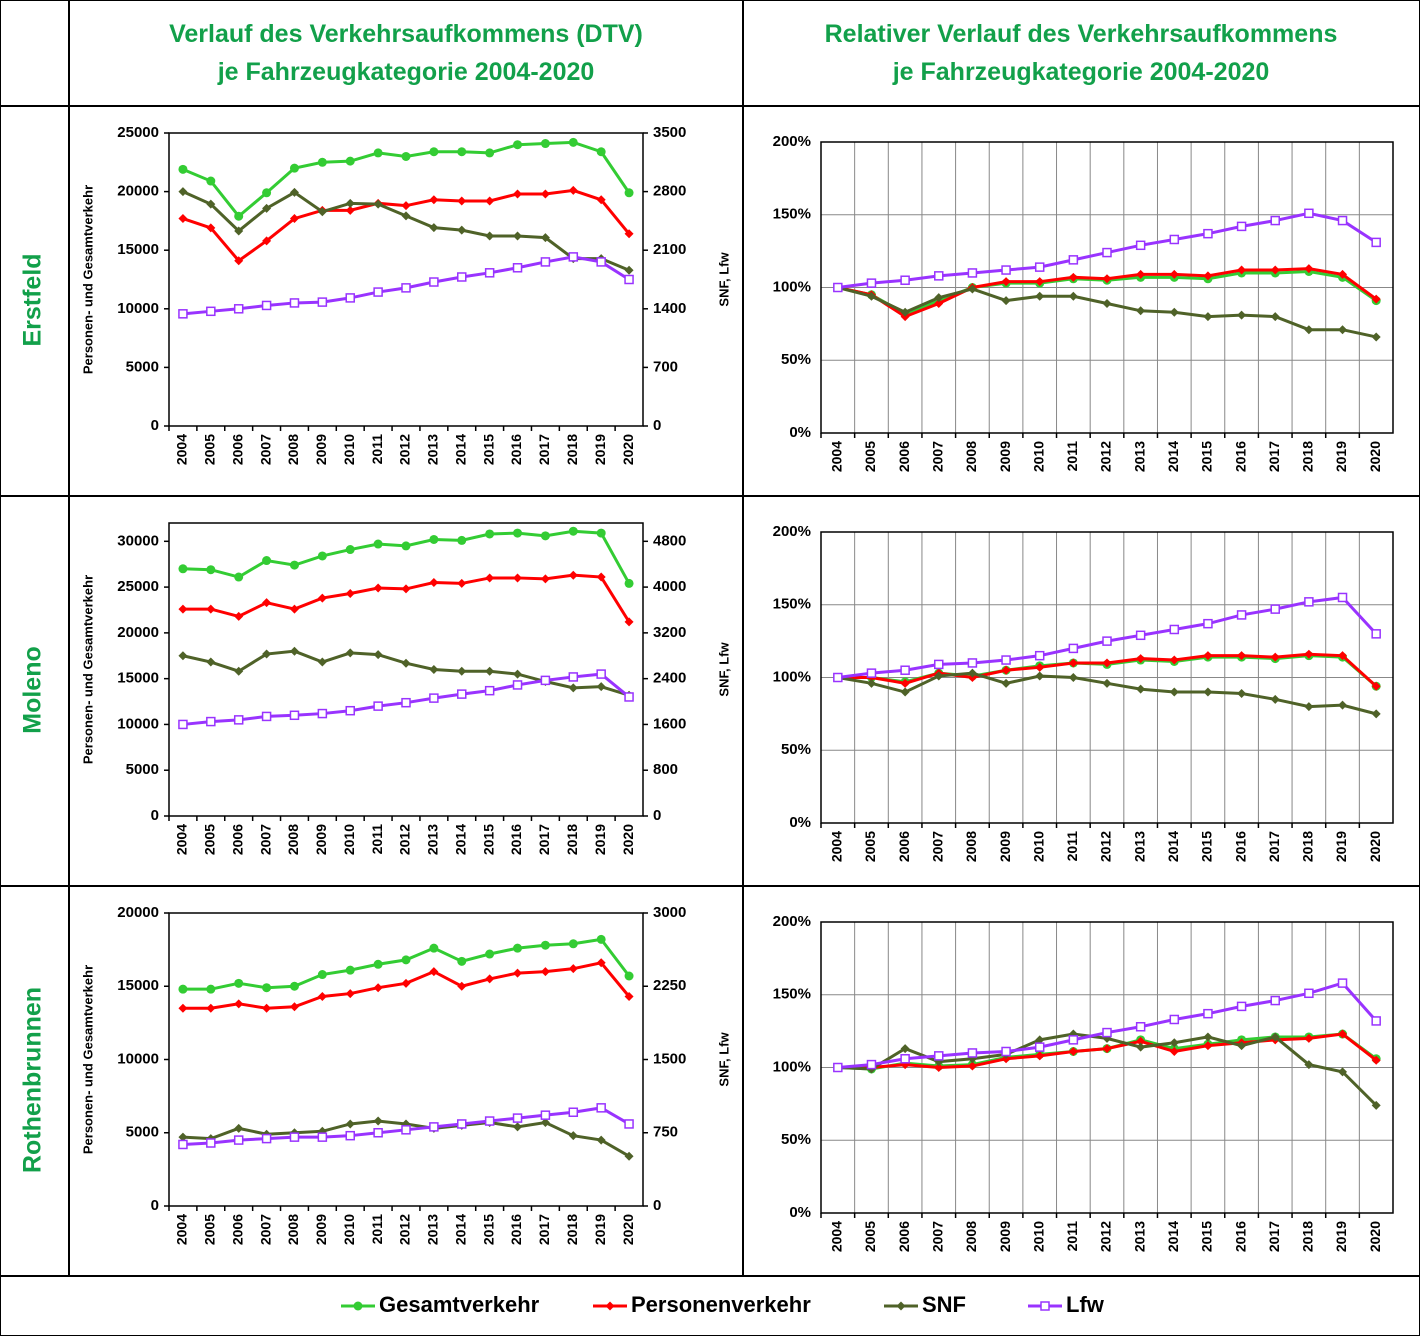 The height and width of the screenshot is (1336, 1420). Describe the element at coordinates (1085, 1304) in the screenshot. I see `legend-label: Lfw` at that location.